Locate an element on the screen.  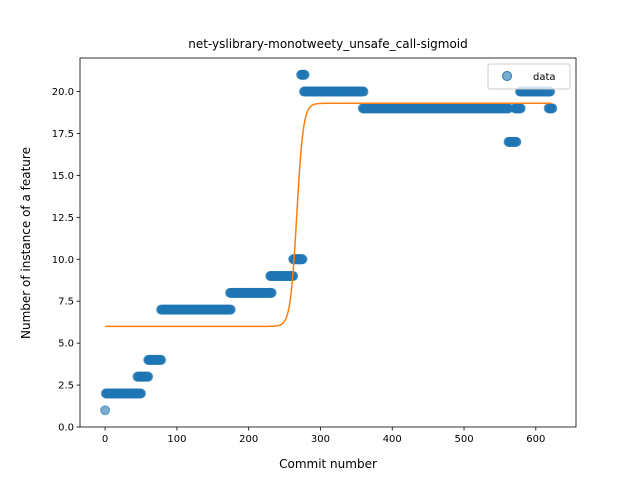
x-tick-label: 600 is located at coordinates (535, 439).